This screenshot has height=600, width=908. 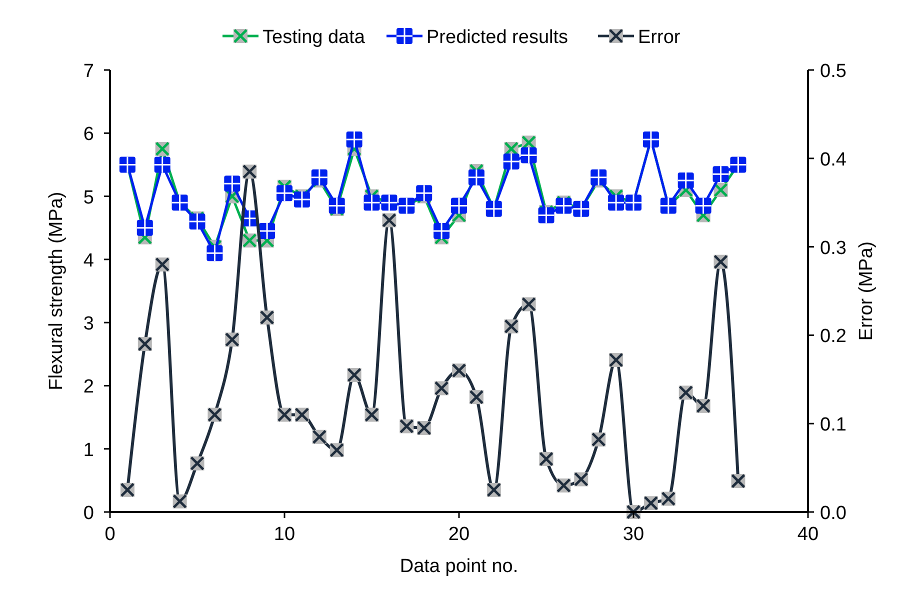 What do you see at coordinates (633, 534) in the screenshot?
I see `x-tick-label: 30` at bounding box center [633, 534].